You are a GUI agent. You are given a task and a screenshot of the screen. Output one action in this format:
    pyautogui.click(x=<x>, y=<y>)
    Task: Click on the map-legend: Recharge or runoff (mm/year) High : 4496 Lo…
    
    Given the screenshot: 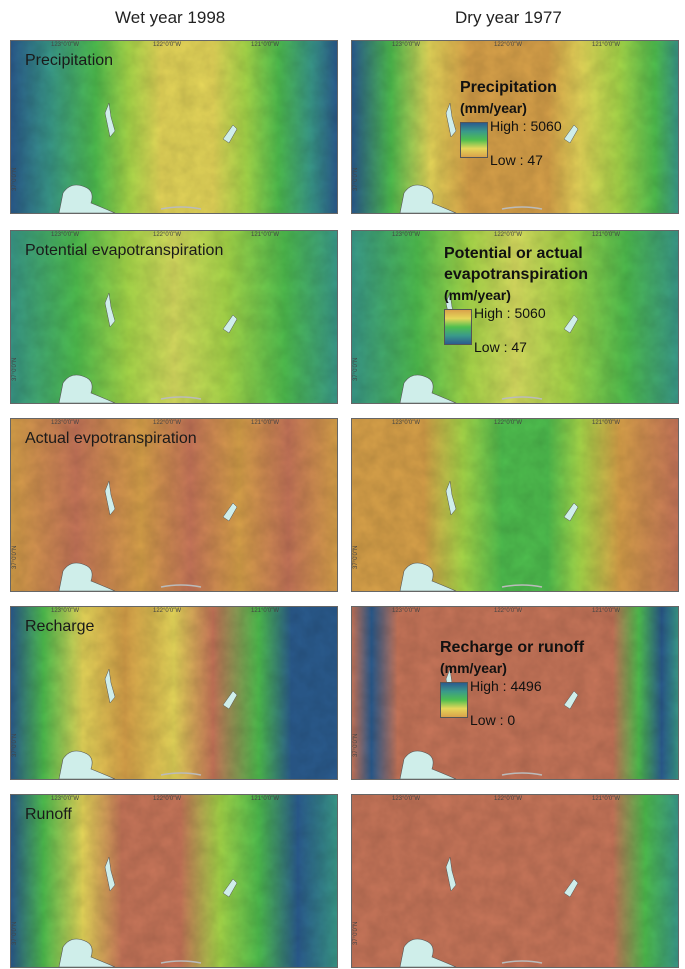 What is the action you would take?
    pyautogui.click(x=555, y=687)
    